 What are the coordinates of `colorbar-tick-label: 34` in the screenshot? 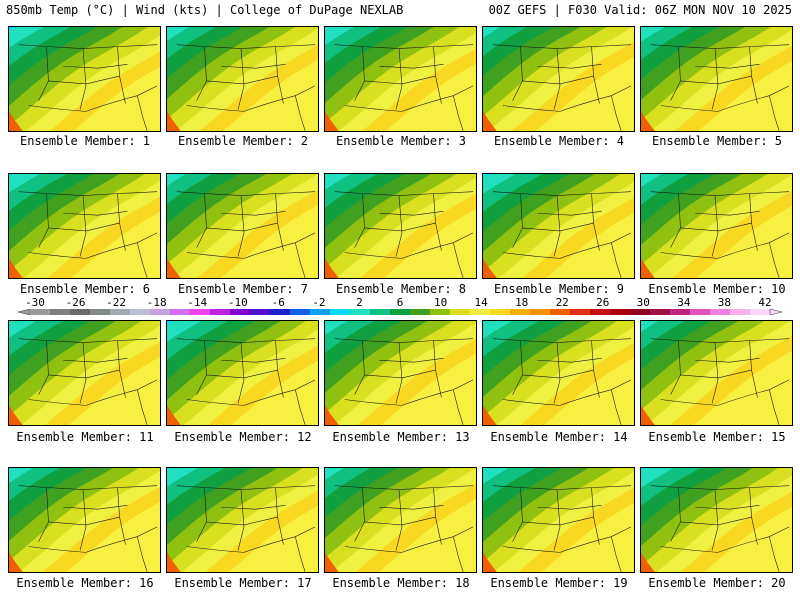 It's located at (684, 302).